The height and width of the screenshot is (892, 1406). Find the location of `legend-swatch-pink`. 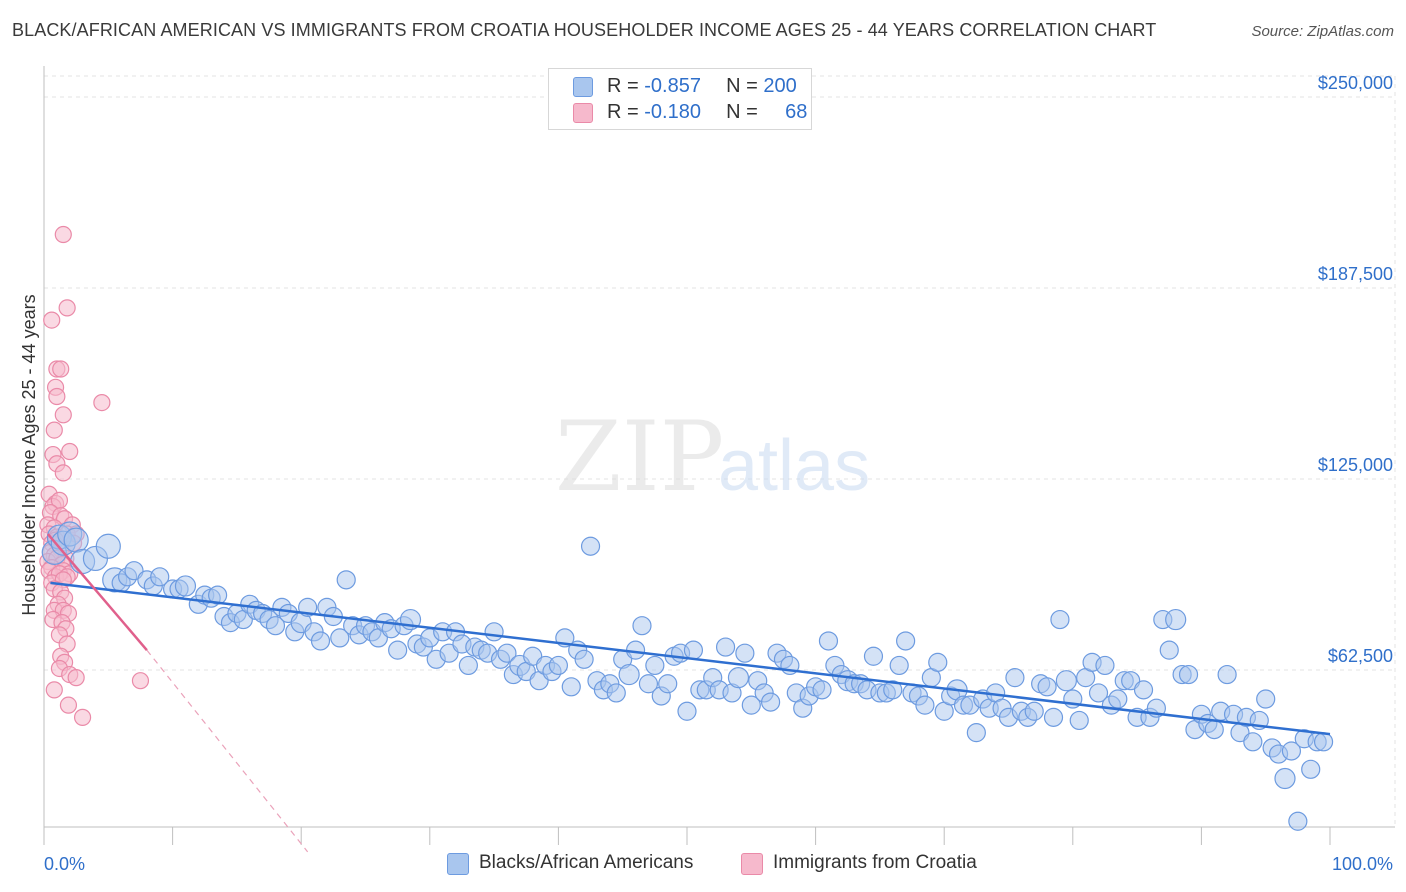

legend-swatch-pink is located at coordinates (583, 113).